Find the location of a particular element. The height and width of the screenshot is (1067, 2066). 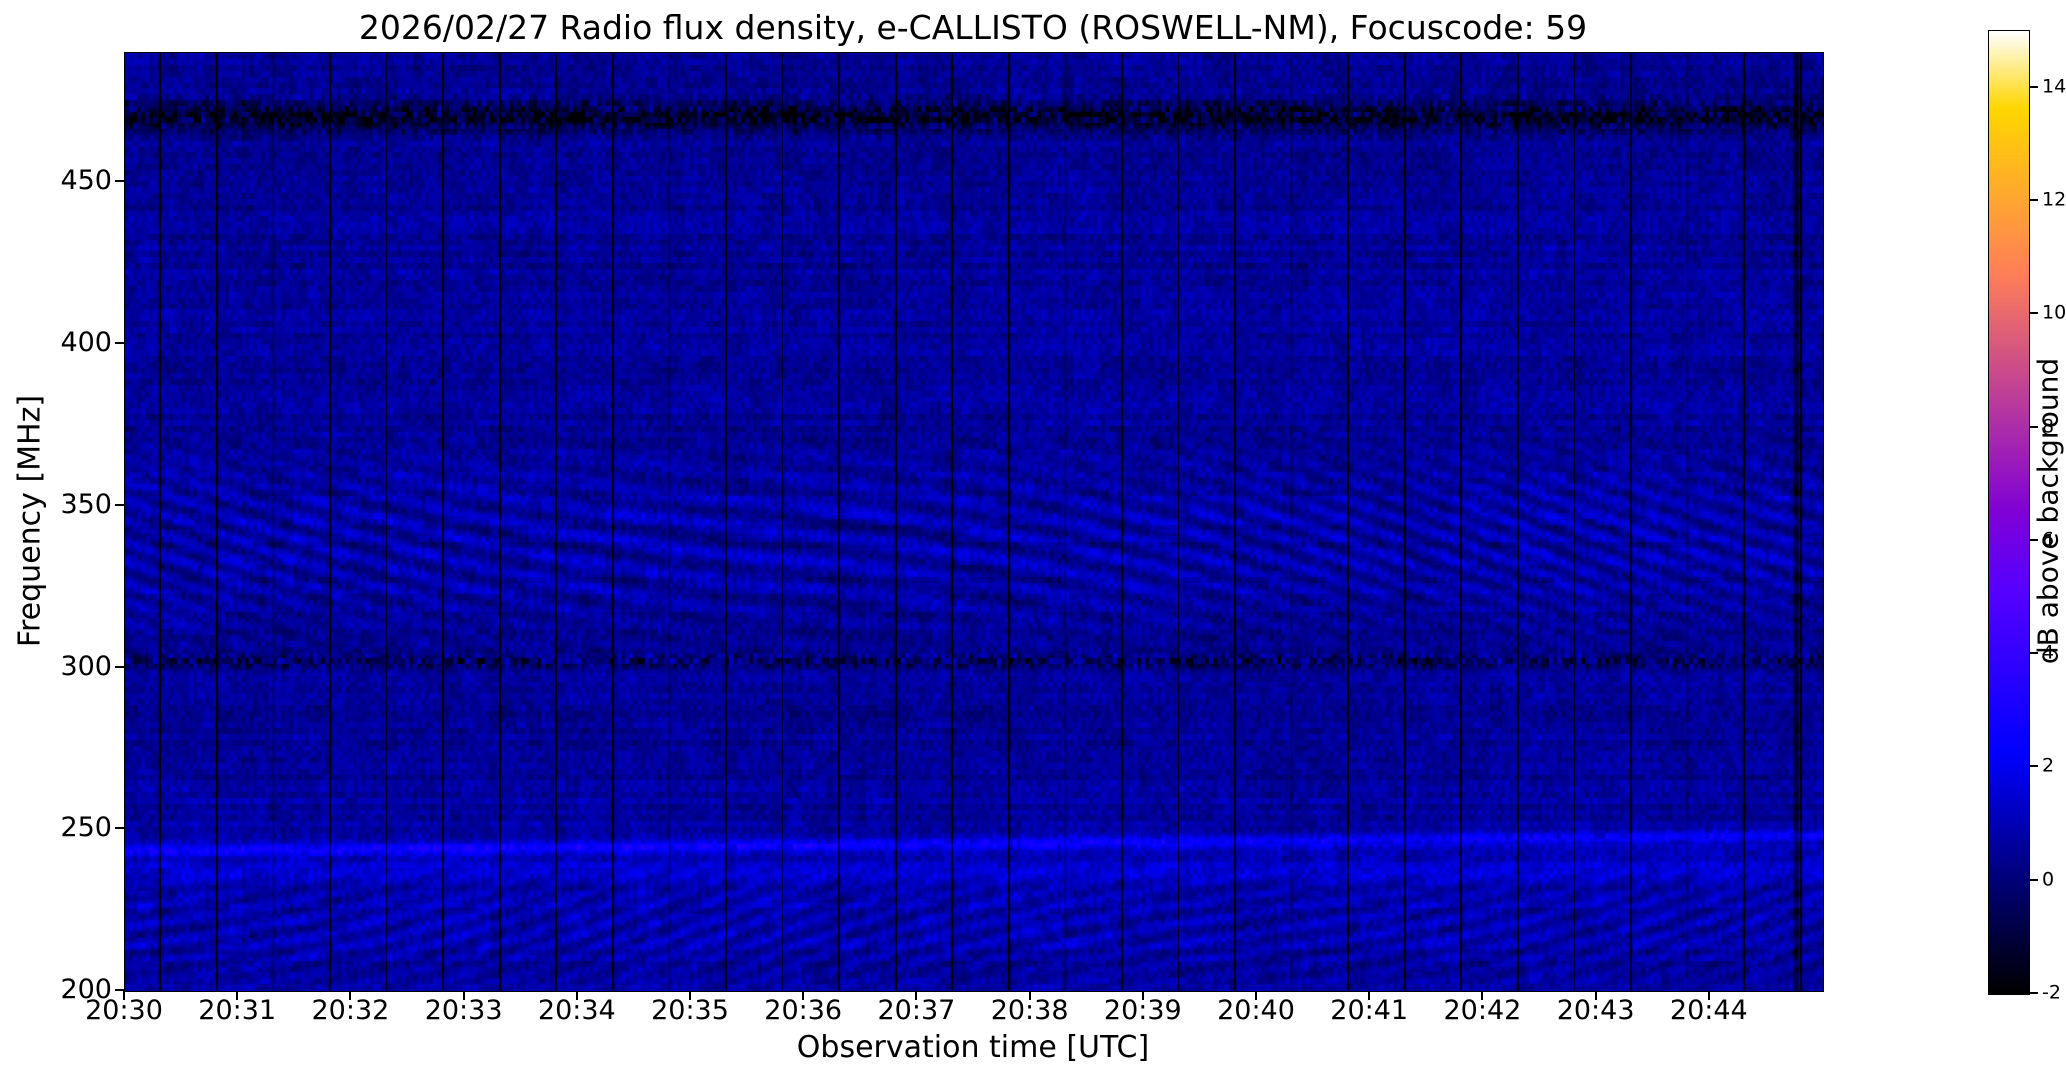

x-tick-label: 20:40 is located at coordinates (1256, 1010).